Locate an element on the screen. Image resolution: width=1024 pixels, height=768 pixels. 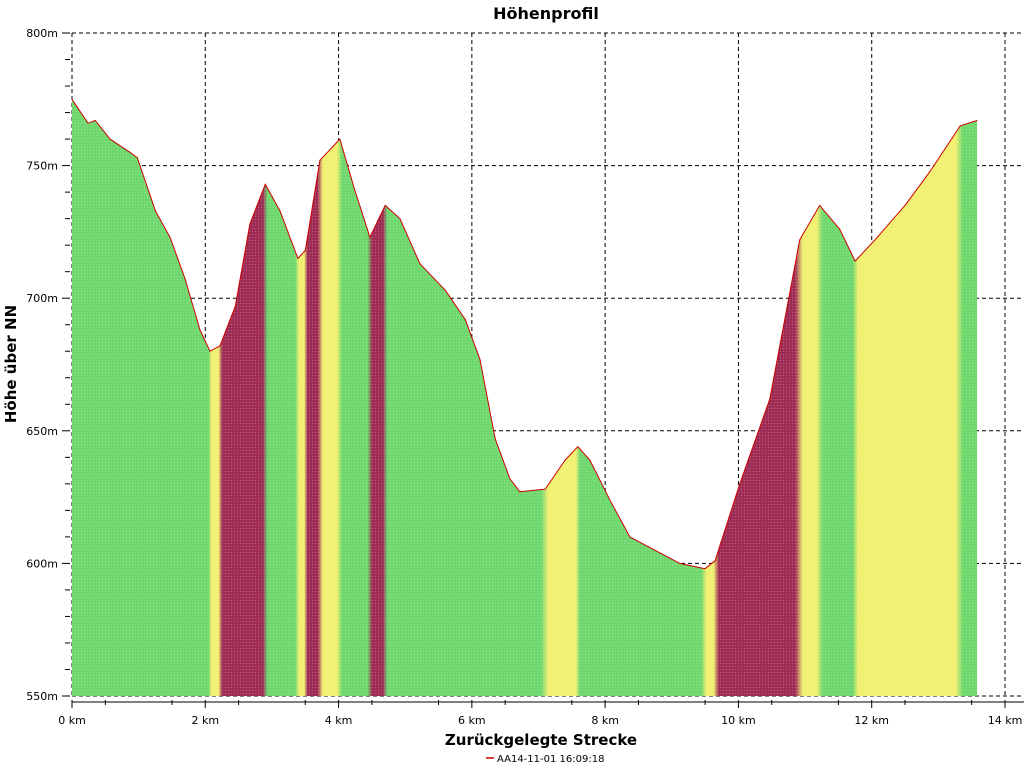
y-axis-label: Höhe über NN is located at coordinates (11, 364).